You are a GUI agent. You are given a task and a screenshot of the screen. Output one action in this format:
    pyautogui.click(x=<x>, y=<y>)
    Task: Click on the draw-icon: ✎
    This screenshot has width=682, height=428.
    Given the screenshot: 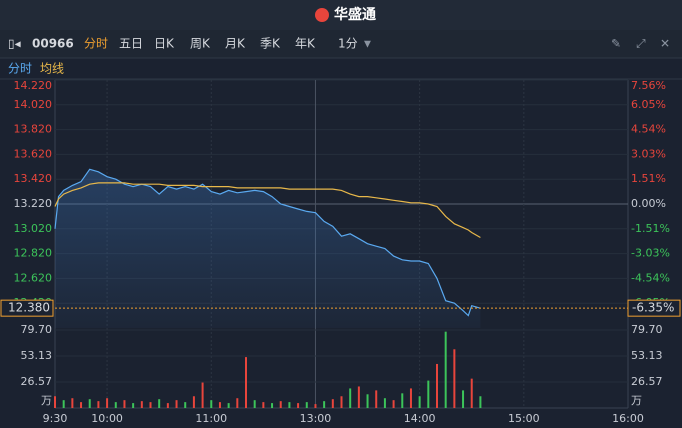 What is the action you would take?
    pyautogui.click(x=616, y=44)
    